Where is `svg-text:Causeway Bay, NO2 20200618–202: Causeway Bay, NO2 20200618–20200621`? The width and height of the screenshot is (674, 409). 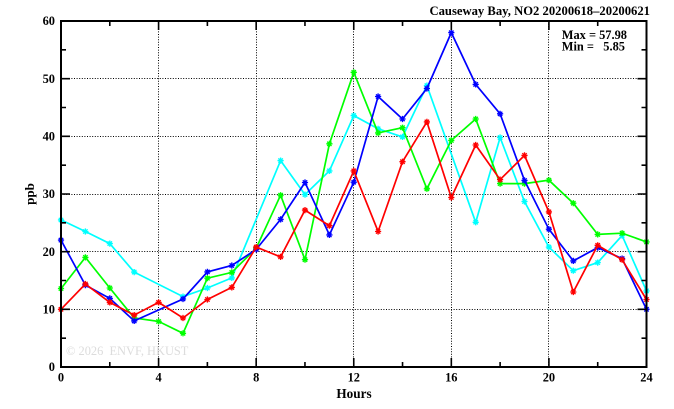
svg-text:Causeway Bay, NO2 20200618–202: Causeway Bay, NO2 20200618–20200621 is located at coordinates (539, 11).